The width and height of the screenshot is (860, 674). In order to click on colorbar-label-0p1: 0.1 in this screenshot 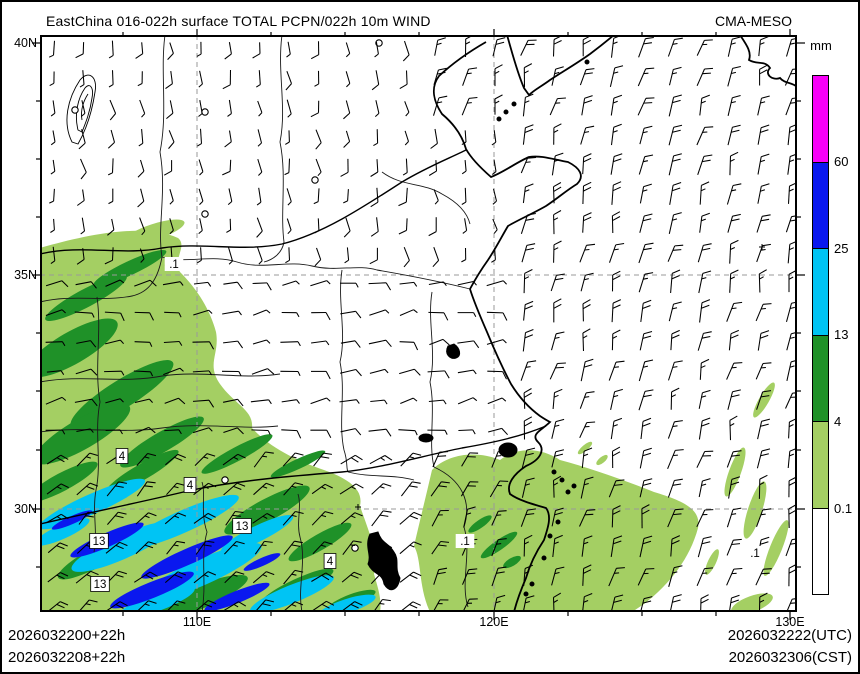, I will do `click(843, 508)`.